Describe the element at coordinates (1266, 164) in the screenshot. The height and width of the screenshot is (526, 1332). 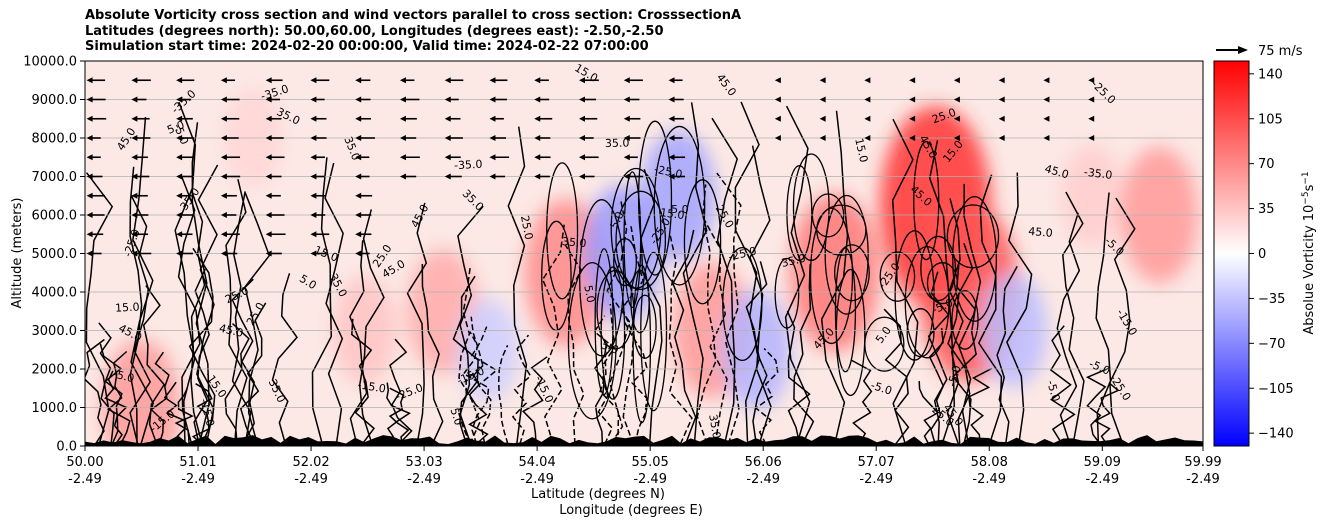
I see `colorbar-tick-label-2: 70` at that location.